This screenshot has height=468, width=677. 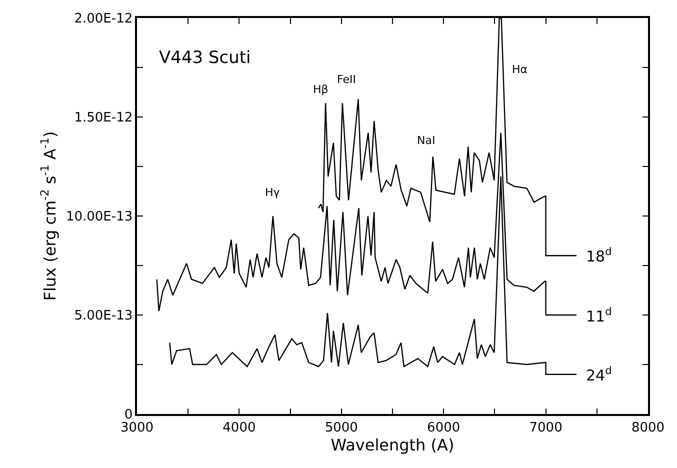 What do you see at coordinates (239, 428) in the screenshot?
I see `x-tick-label: 4000` at bounding box center [239, 428].